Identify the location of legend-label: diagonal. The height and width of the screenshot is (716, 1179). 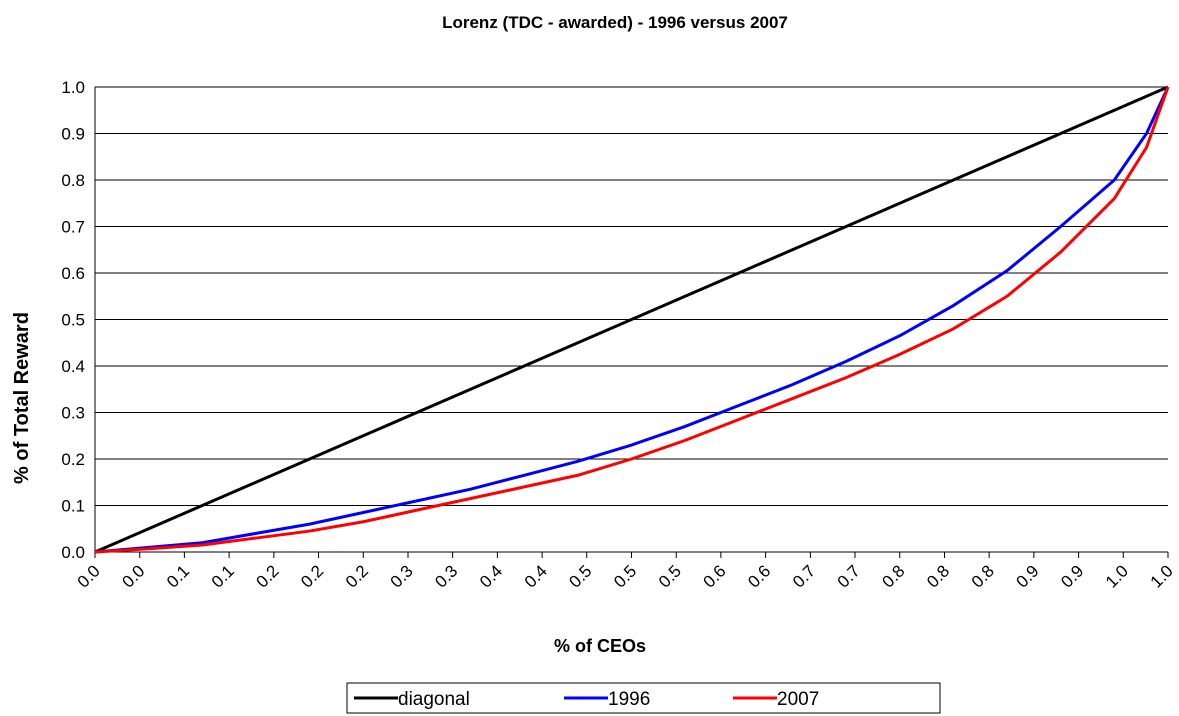
(434, 699).